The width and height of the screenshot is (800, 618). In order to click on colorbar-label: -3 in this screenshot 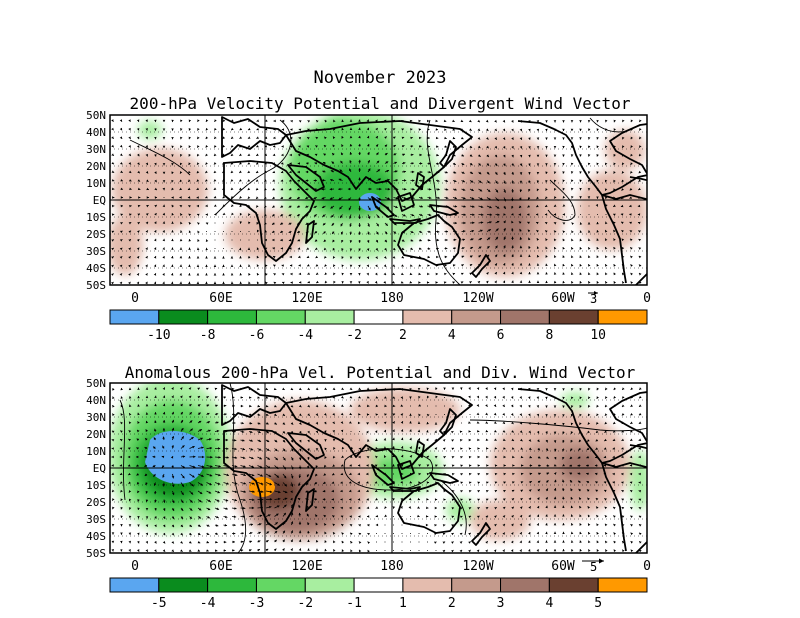, I will do `click(257, 603)`.